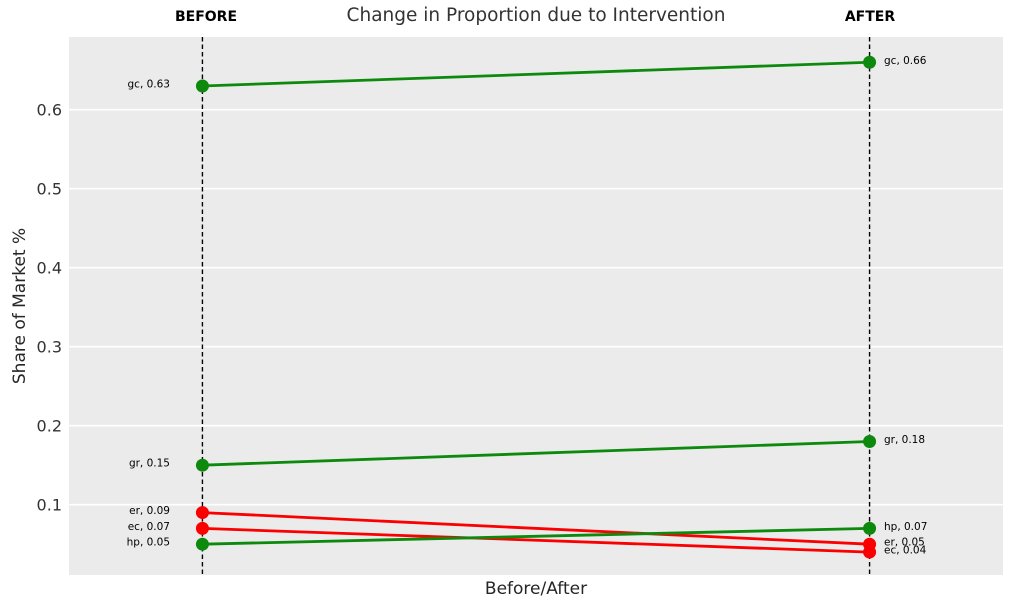  Describe the element at coordinates (149, 84) in the screenshot. I see `point-label-gc-before: gc, 0.63` at that location.